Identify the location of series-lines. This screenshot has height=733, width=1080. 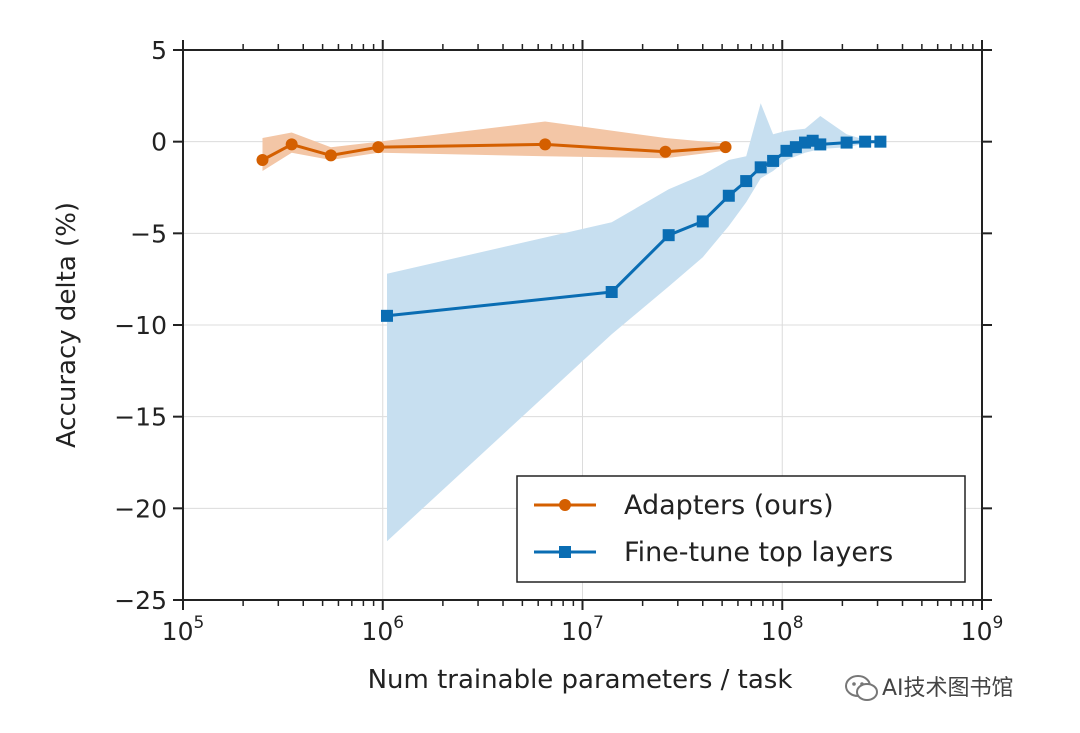
(571, 228).